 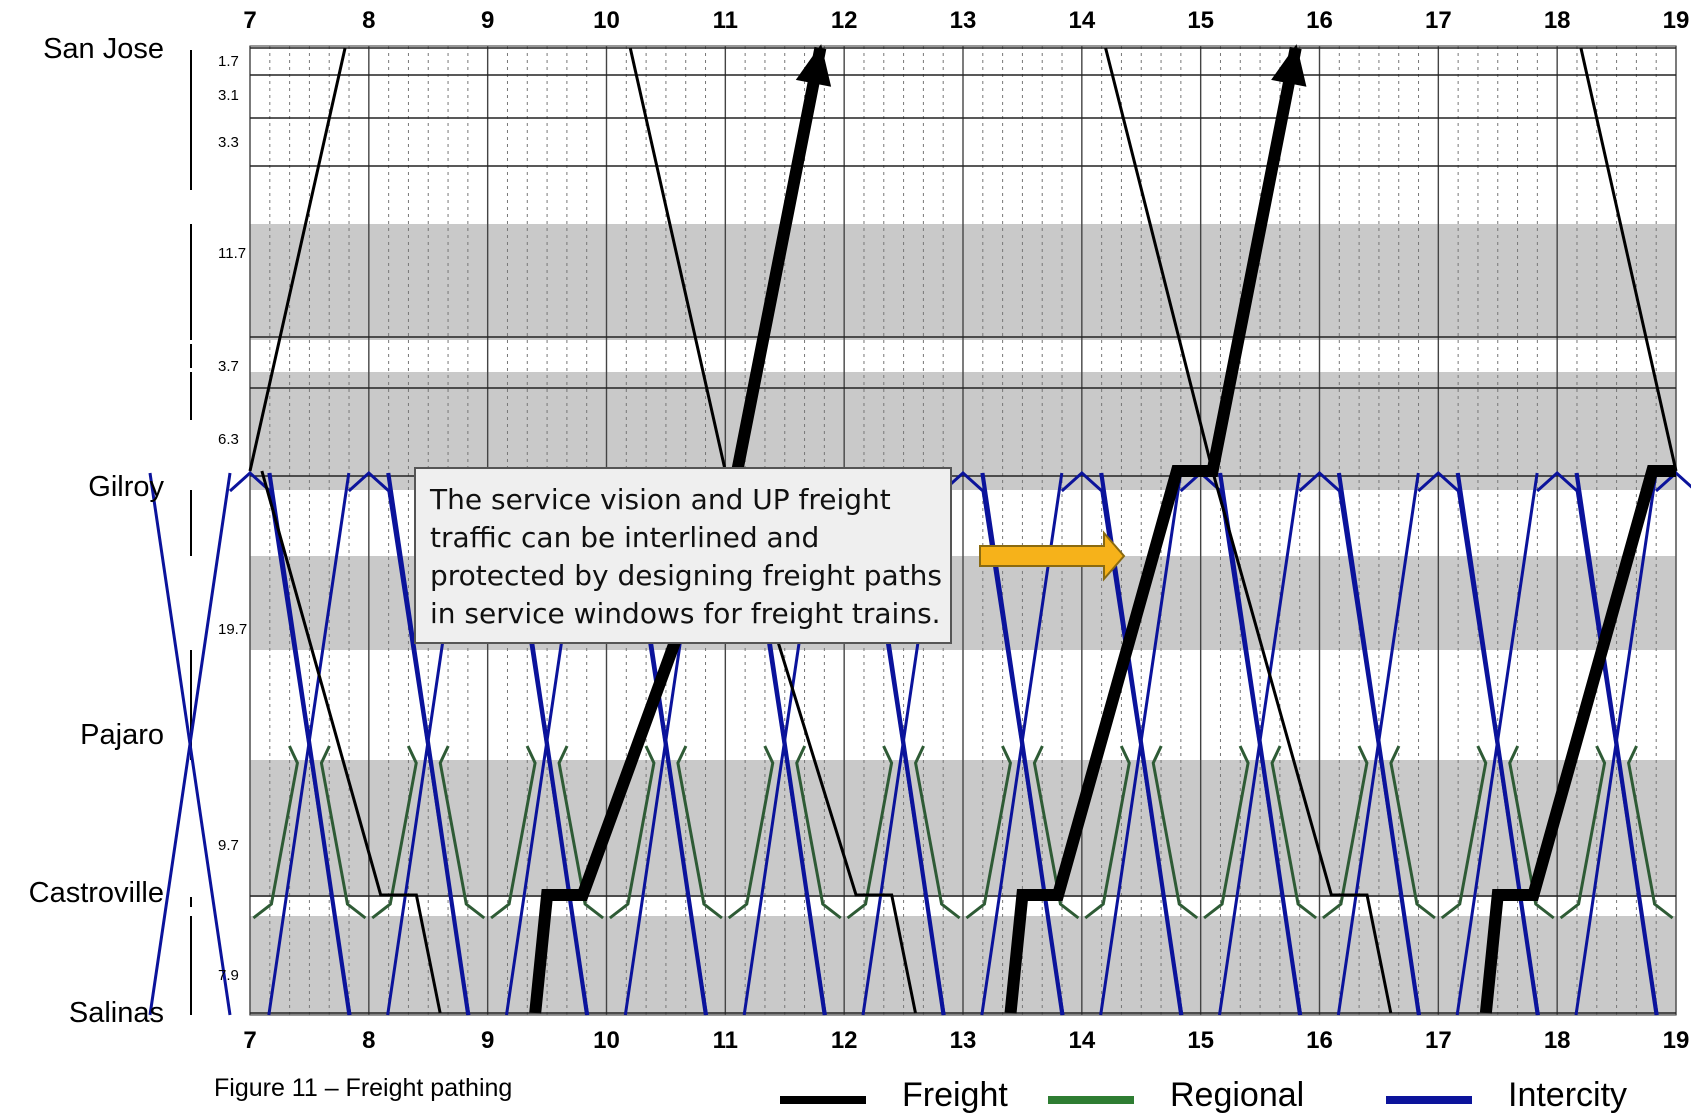 I want to click on segment-distance-label: 3.1, so click(x=228, y=95).